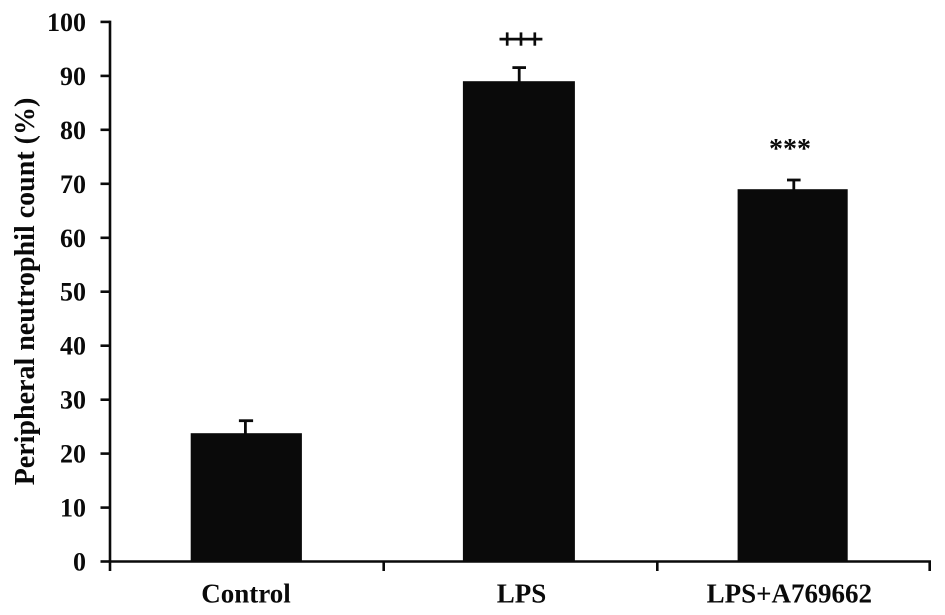  I want to click on svg-text: 30, so click(73, 400).